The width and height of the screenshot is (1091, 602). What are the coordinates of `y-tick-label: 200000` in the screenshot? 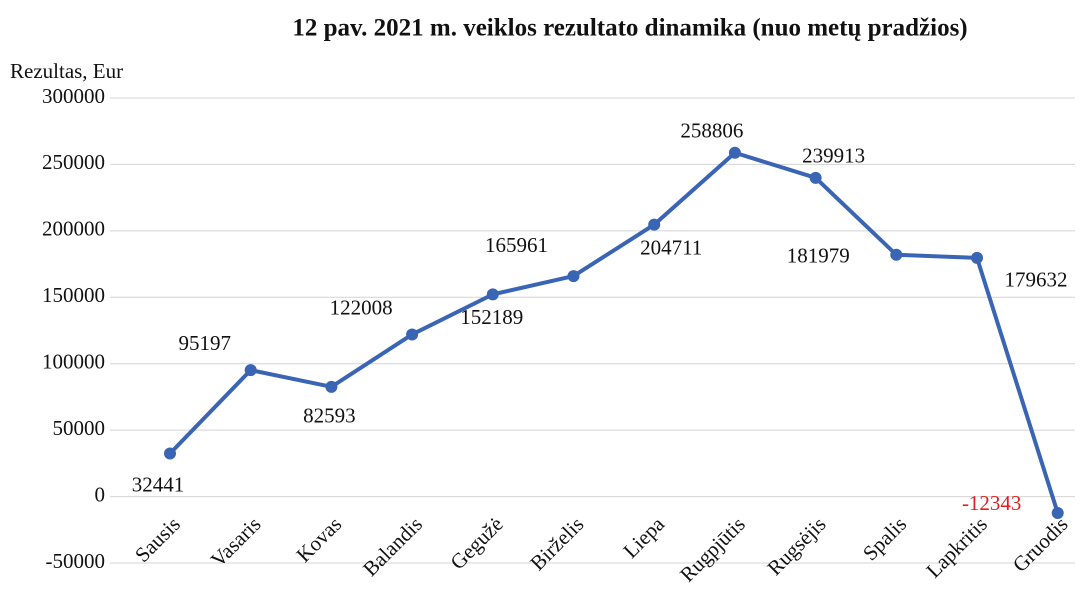 It's located at (73, 229).